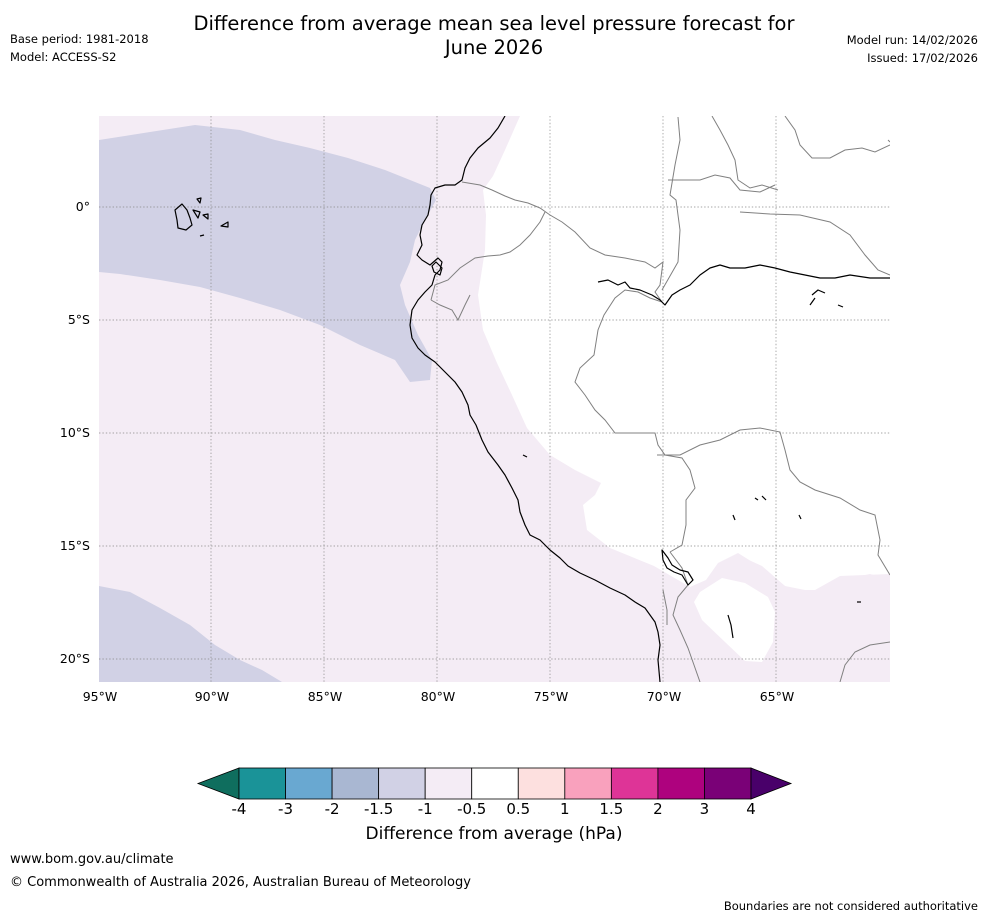  What do you see at coordinates (325, 696) in the screenshot?
I see `lon-label: 85°W` at bounding box center [325, 696].